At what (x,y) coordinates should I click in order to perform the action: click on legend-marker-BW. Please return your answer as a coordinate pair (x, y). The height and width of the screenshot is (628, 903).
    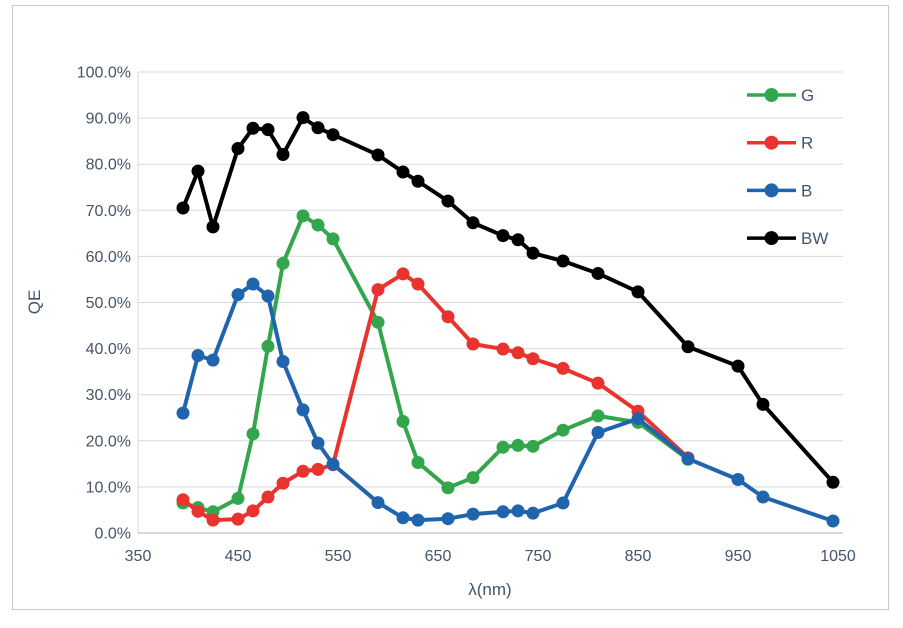
    Looking at the image, I should click on (771, 238).